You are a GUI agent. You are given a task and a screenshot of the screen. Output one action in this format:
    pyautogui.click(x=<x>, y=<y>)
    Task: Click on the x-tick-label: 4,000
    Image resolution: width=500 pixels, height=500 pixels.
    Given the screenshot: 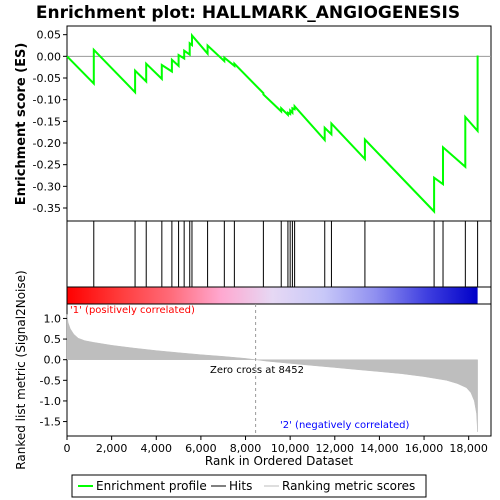 What is the action you would take?
    pyautogui.click(x=157, y=448)
    